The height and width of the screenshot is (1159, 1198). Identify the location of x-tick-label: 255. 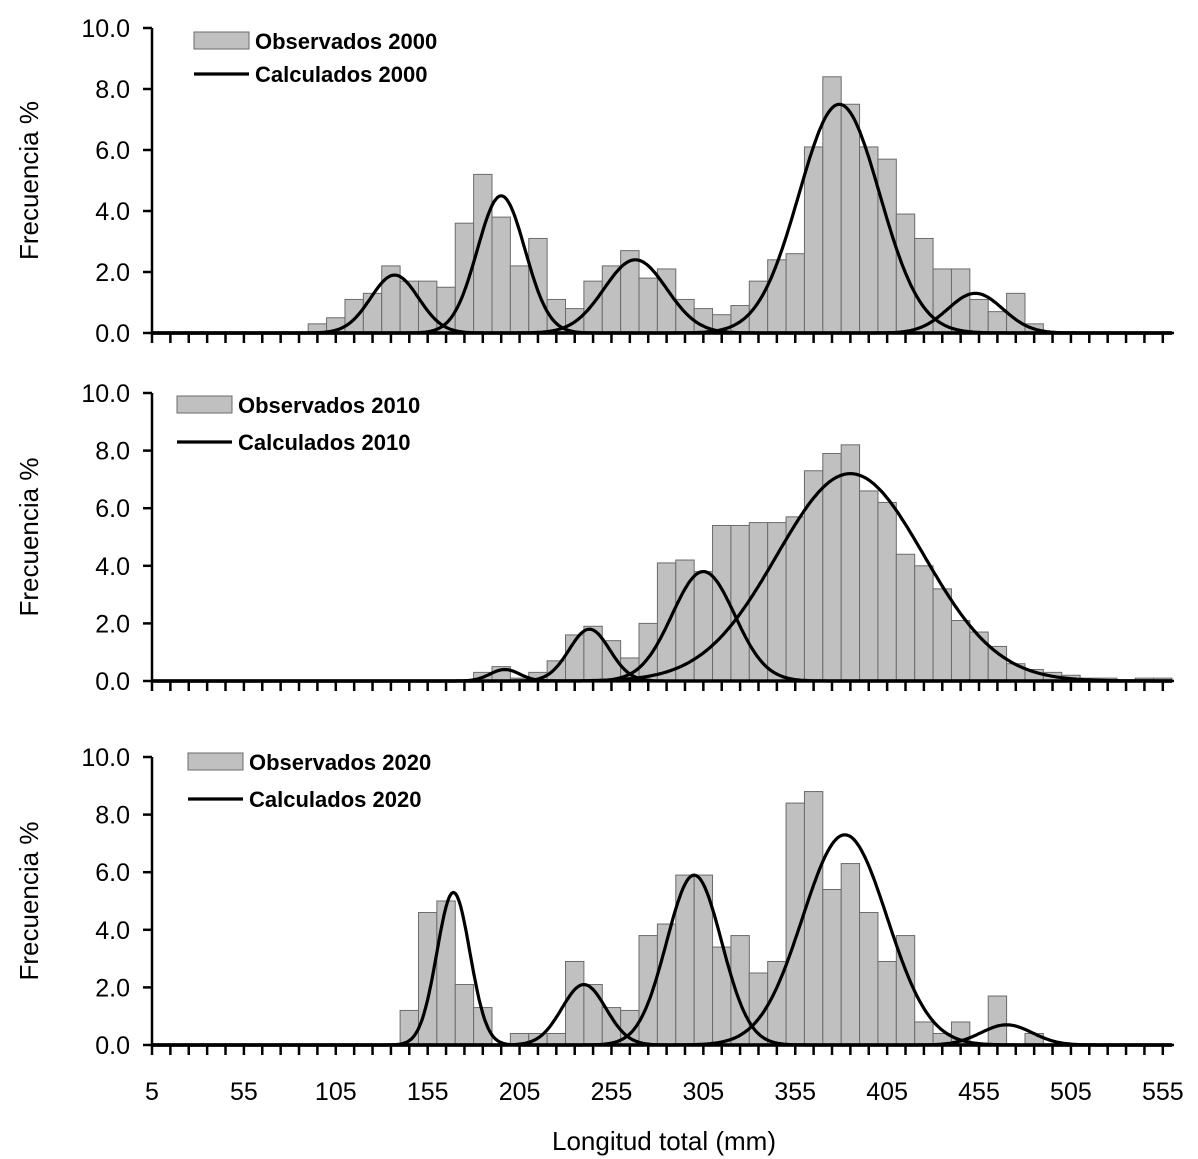
(612, 1092).